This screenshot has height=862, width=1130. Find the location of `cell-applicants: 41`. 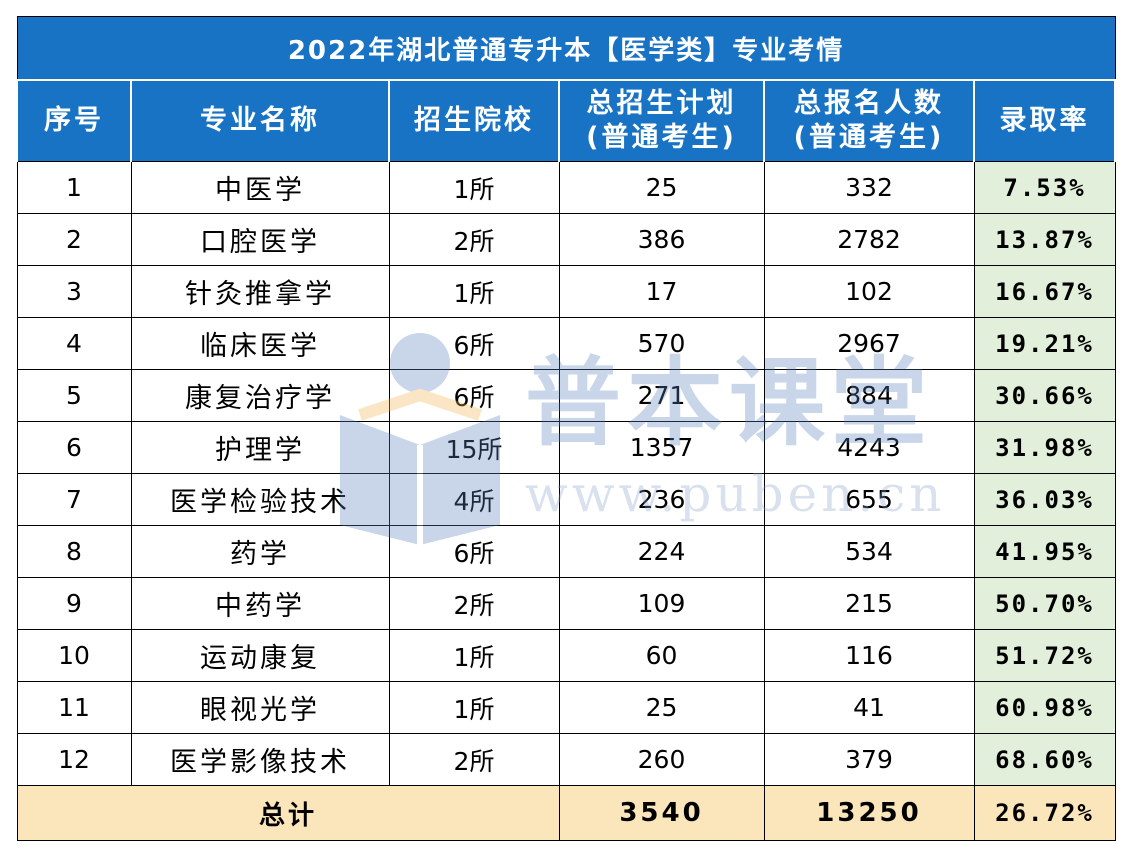

cell-applicants: 41 is located at coordinates (869, 707).